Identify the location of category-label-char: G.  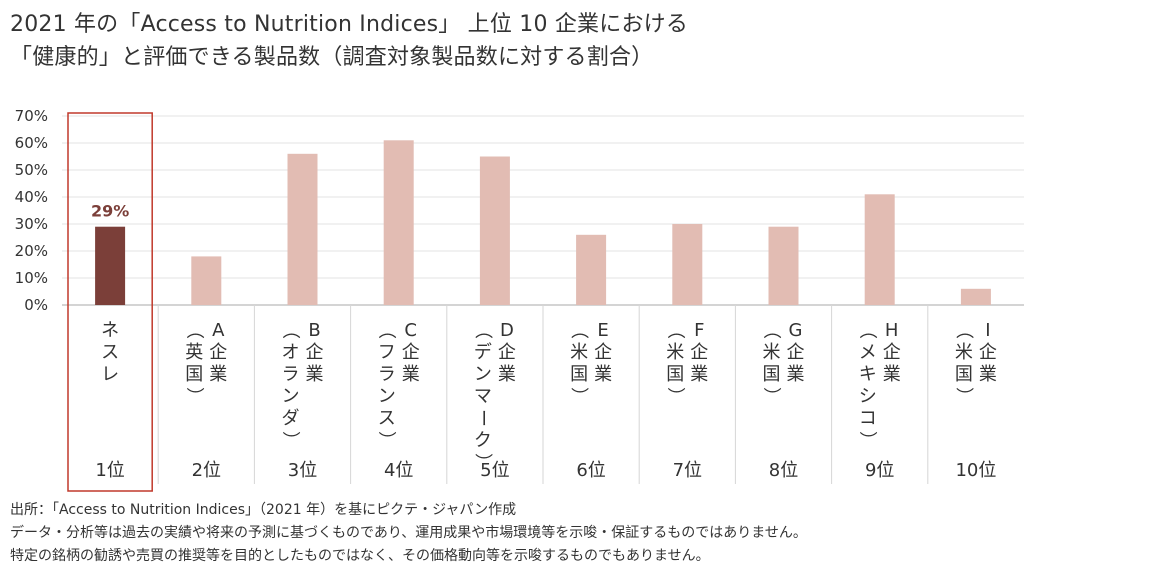
(796, 330).